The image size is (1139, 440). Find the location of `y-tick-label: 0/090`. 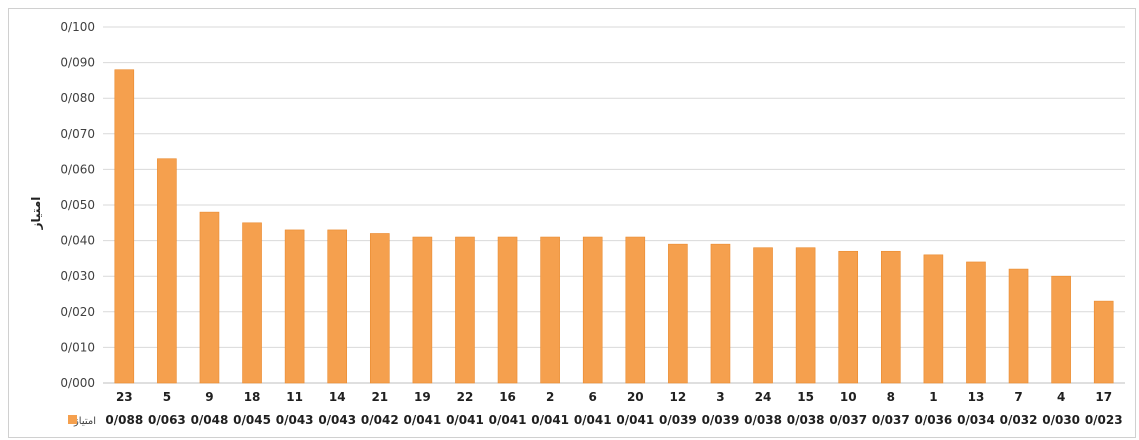

y-tick-label: 0/090 is located at coordinates (77, 63).